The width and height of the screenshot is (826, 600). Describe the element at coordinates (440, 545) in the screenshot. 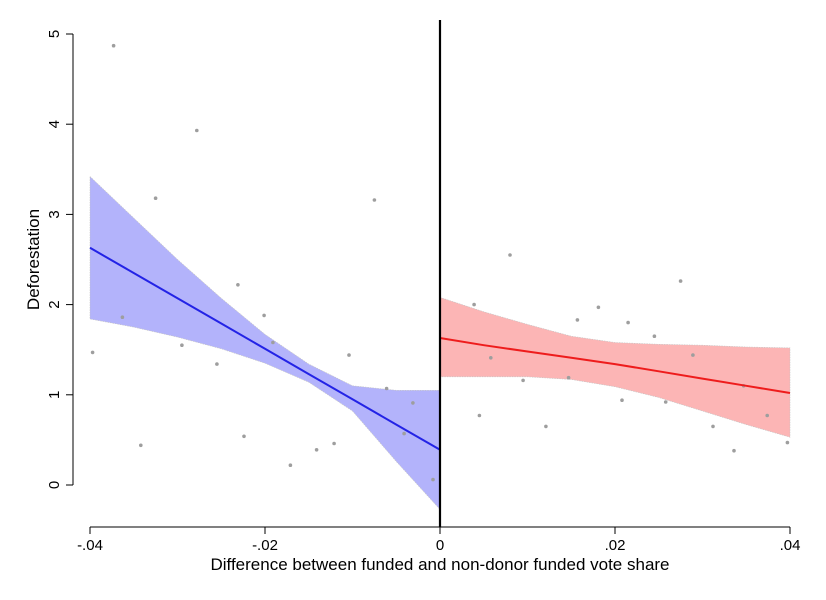

I see `x-tick-label: 0` at that location.